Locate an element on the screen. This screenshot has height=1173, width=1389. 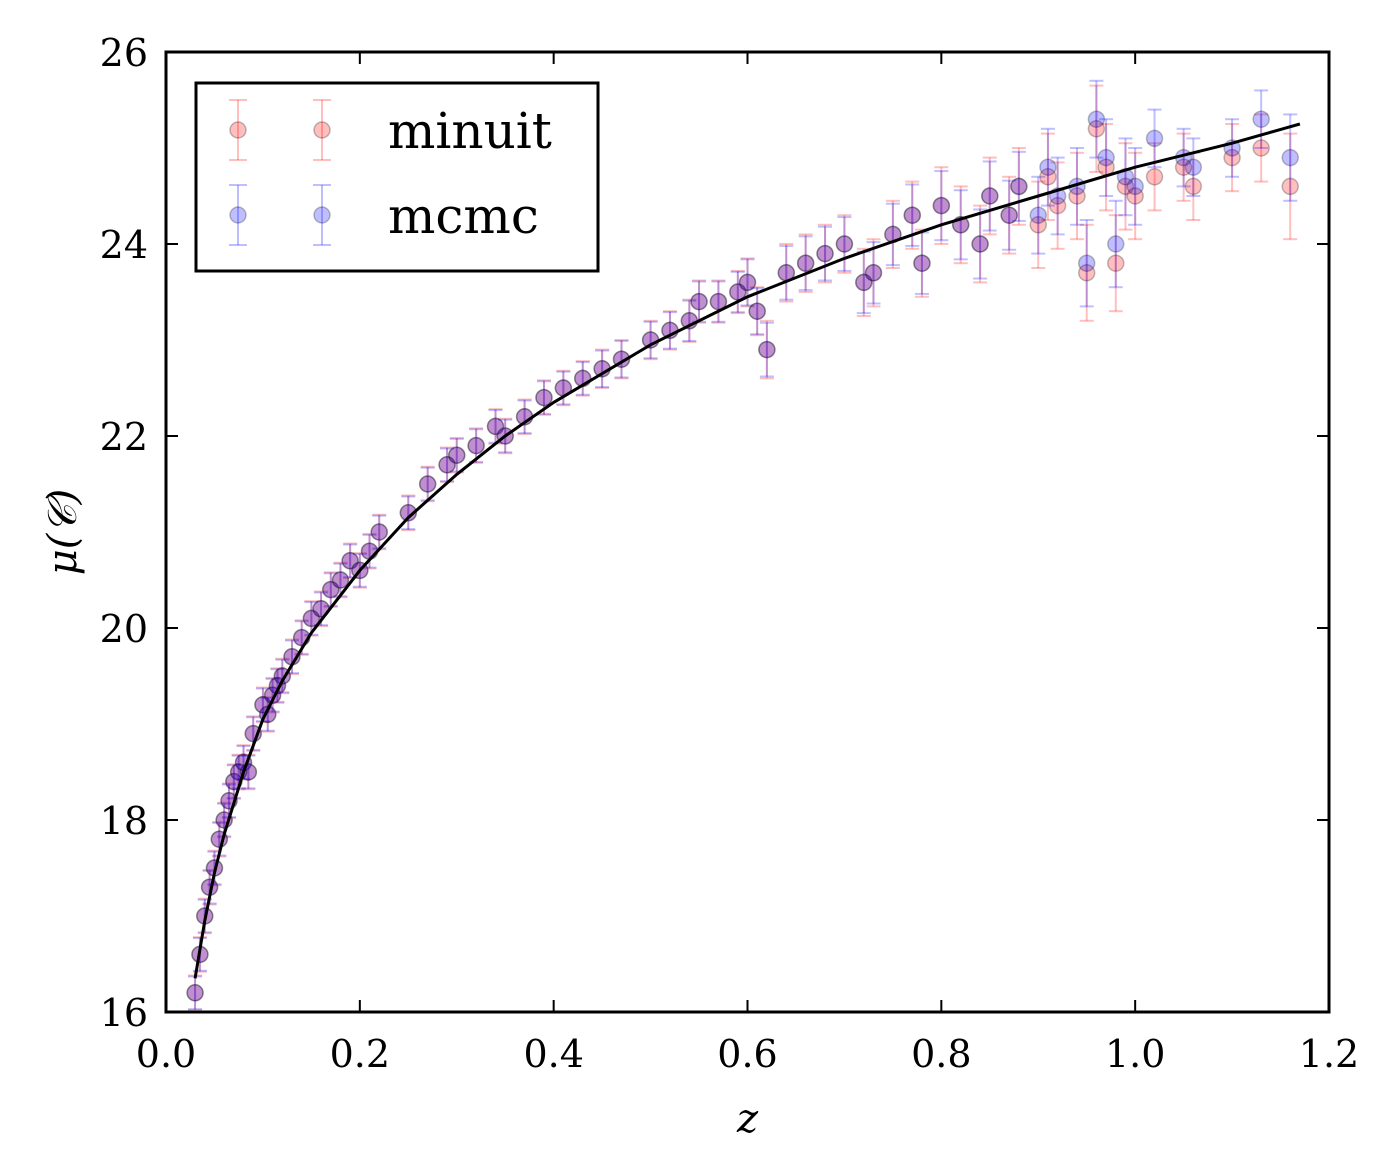
legend-box is located at coordinates (397, 177).